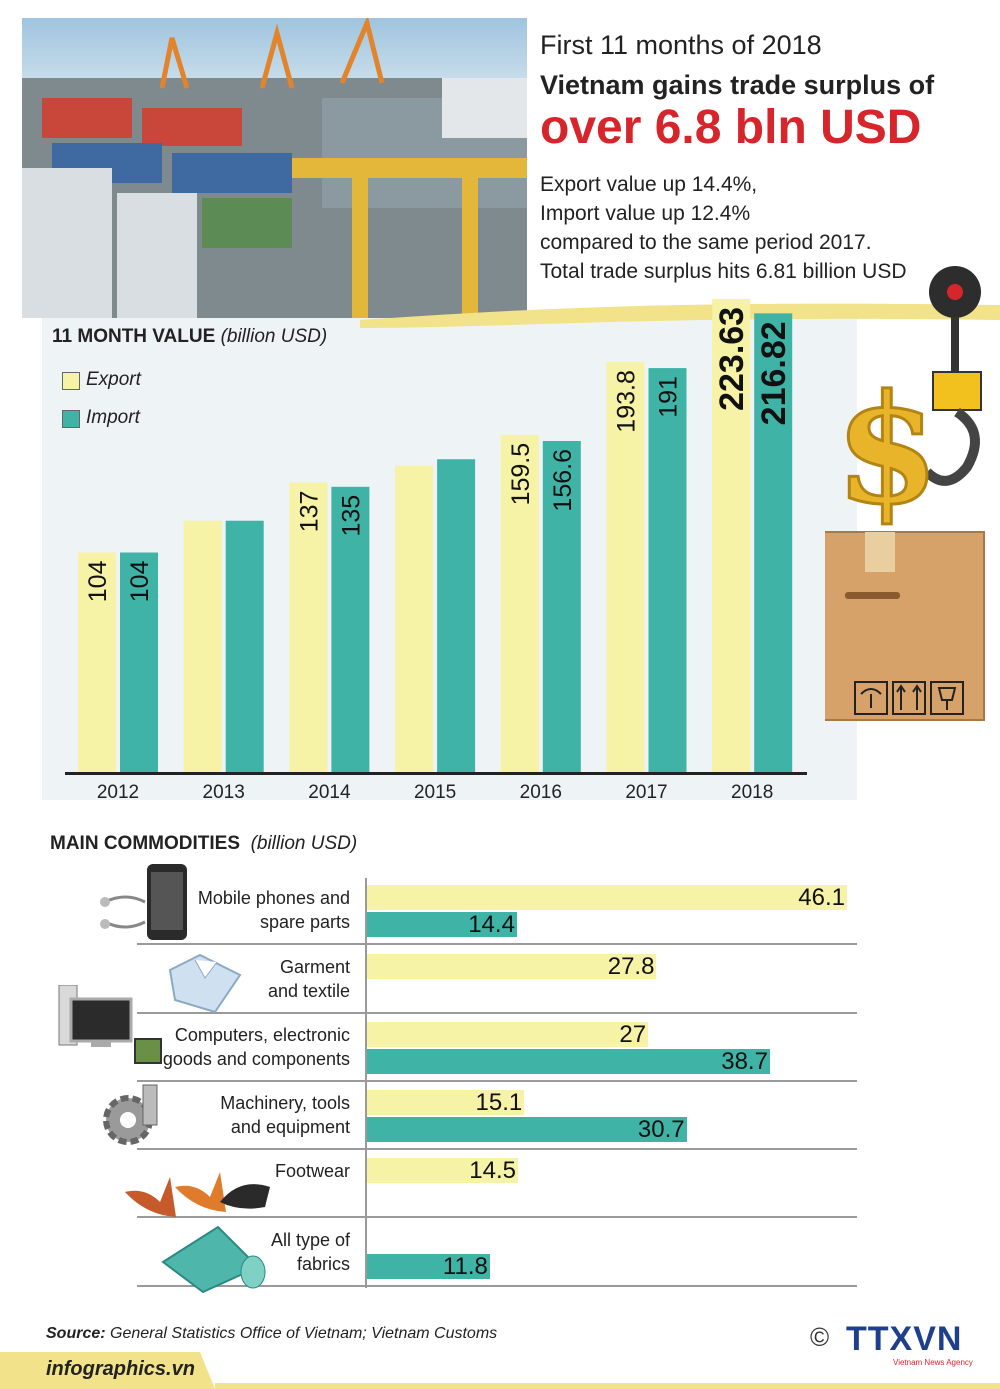 This screenshot has width=1000, height=1389. Describe the element at coordinates (290, 1127) in the screenshot. I see `commodity-label-line: and equipment` at that location.